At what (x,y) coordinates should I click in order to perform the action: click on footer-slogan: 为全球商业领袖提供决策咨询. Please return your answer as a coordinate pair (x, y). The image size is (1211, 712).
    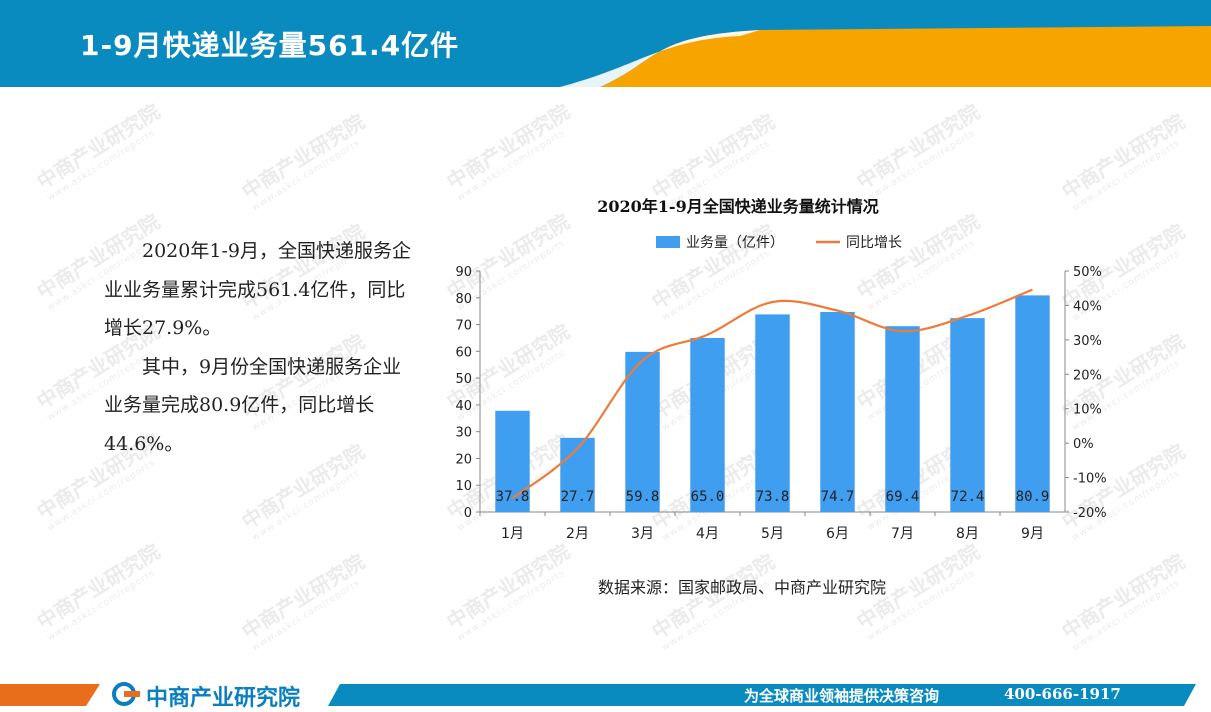
    Looking at the image, I should click on (842, 696).